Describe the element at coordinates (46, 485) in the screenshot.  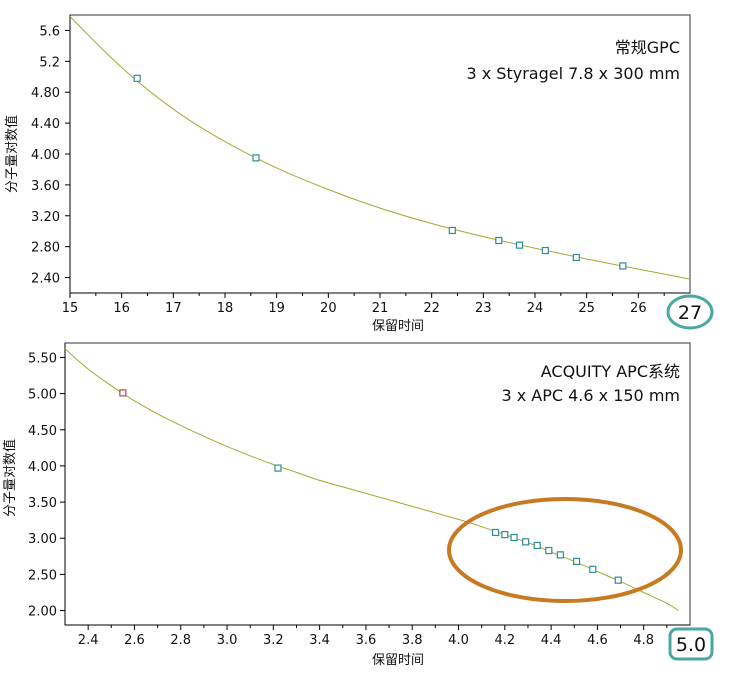
I see `chart-2-y-tick-group: 2.00 2.50 3.00 3.50 4.00 4.50 5.00 5.50` at that location.